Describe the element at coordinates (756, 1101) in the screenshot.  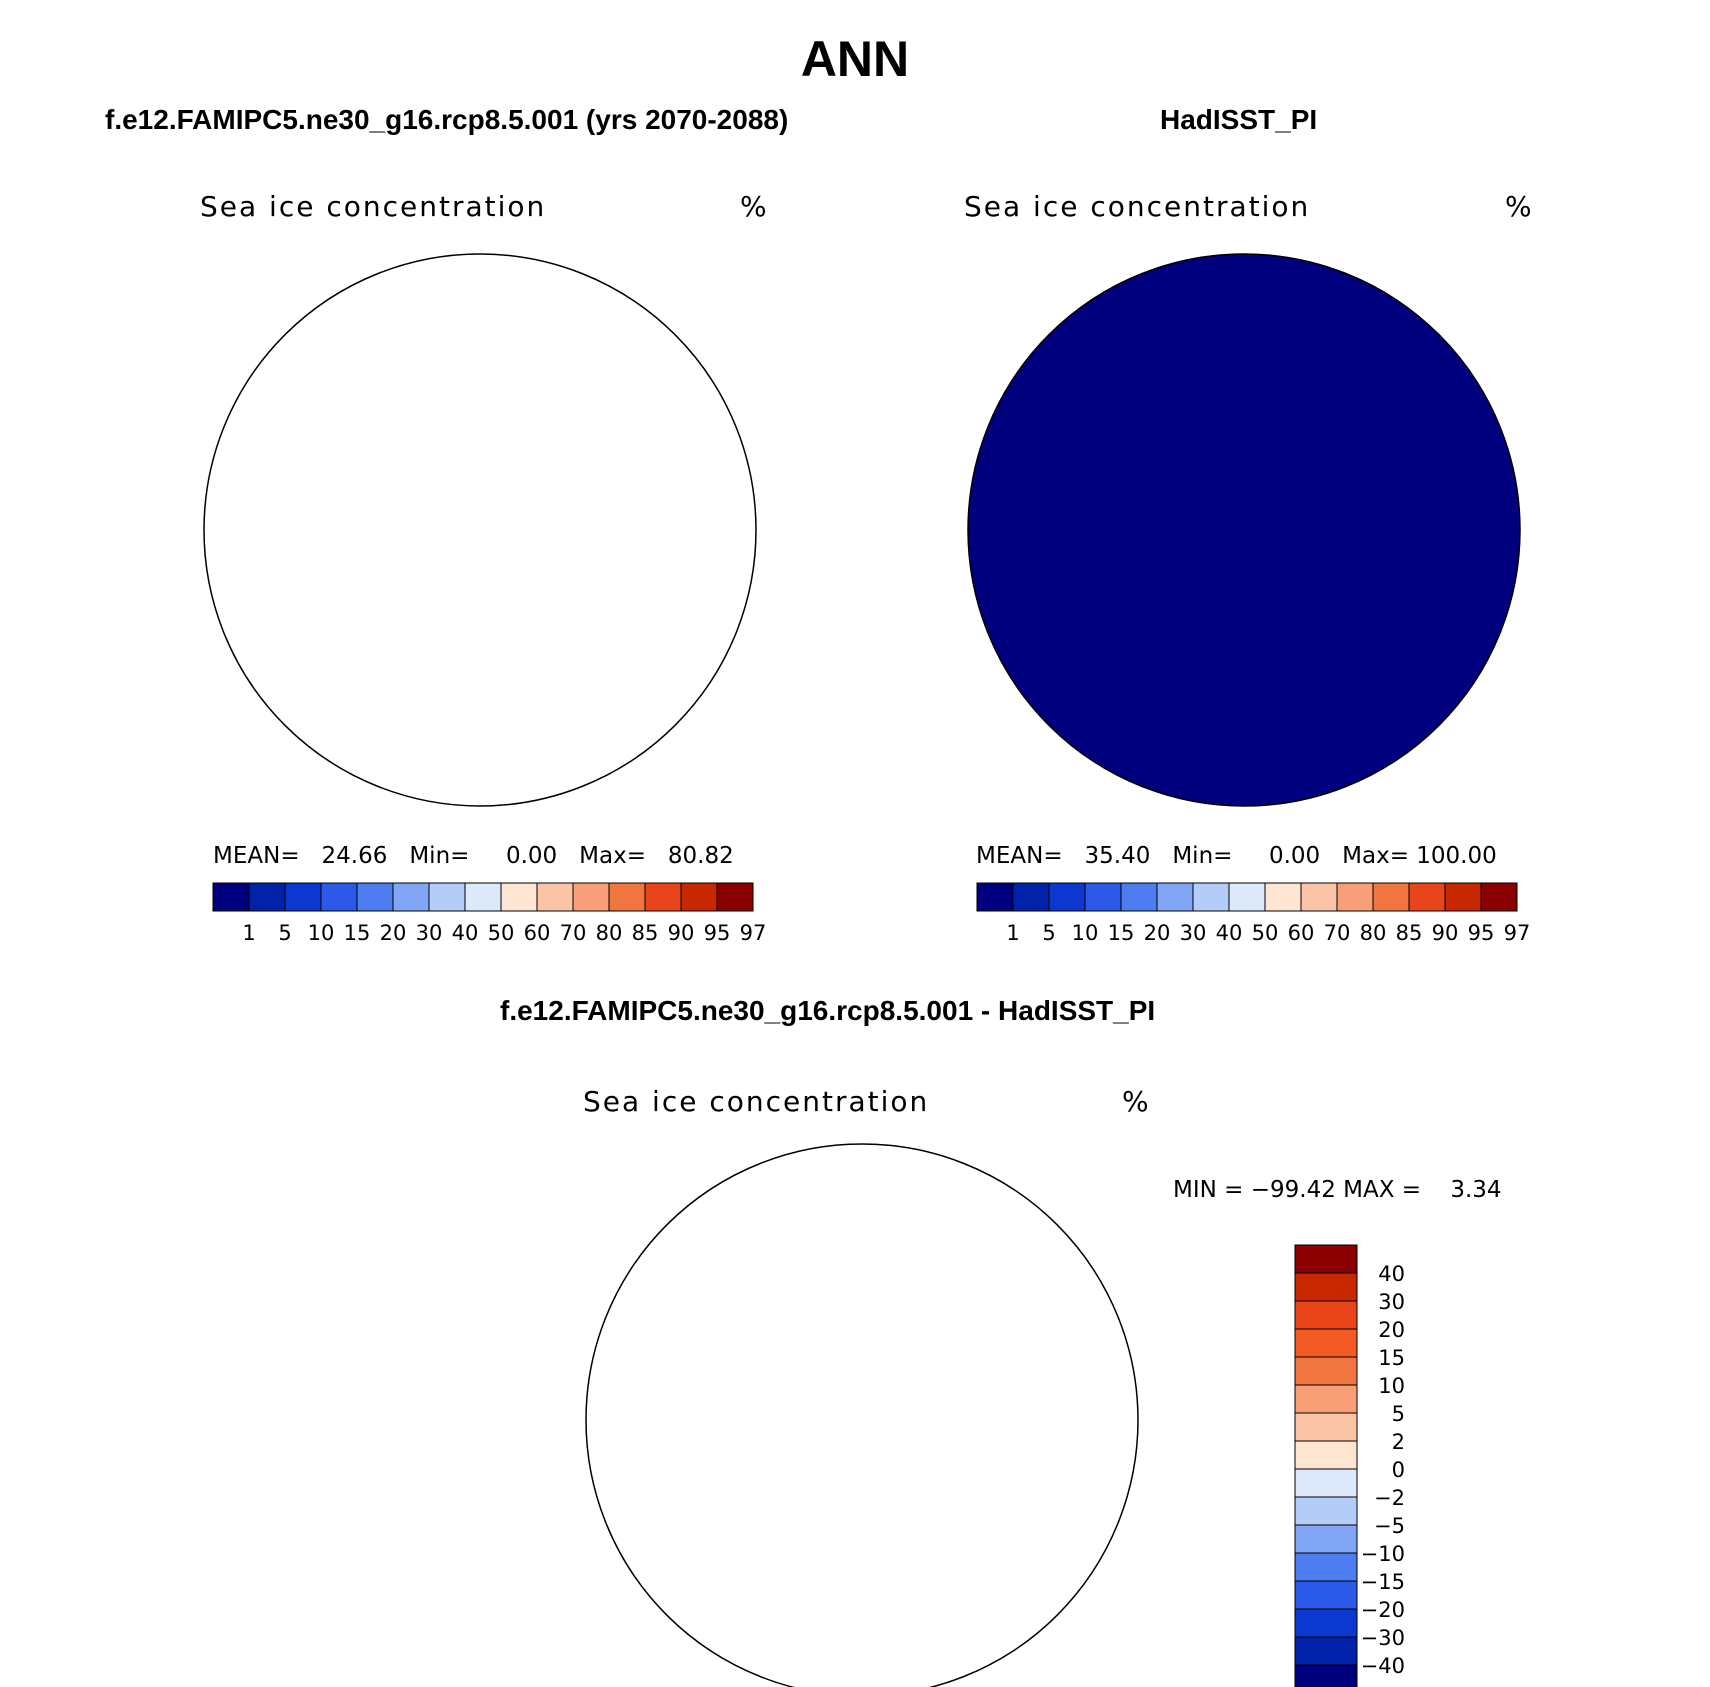
I see `panel-diff-variable-label: Sea ice concentration` at that location.